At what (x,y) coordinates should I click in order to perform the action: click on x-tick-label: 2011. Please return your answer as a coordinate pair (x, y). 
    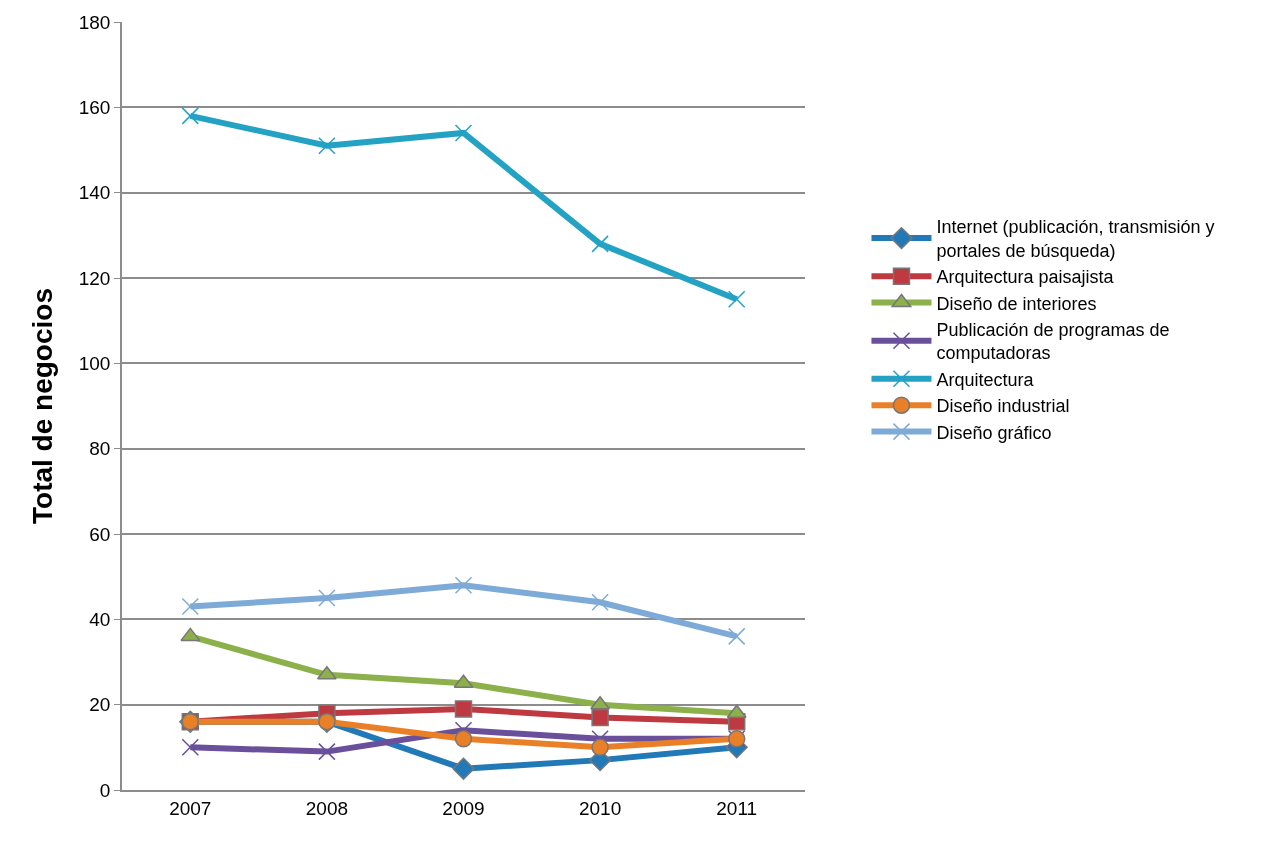
    Looking at the image, I should click on (737, 808).